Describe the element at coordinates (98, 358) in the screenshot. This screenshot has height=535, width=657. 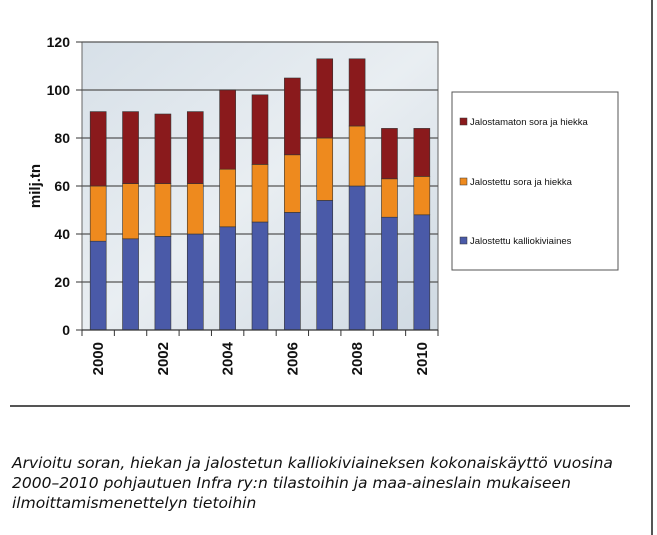
I see `x-tick-label: 2000` at that location.